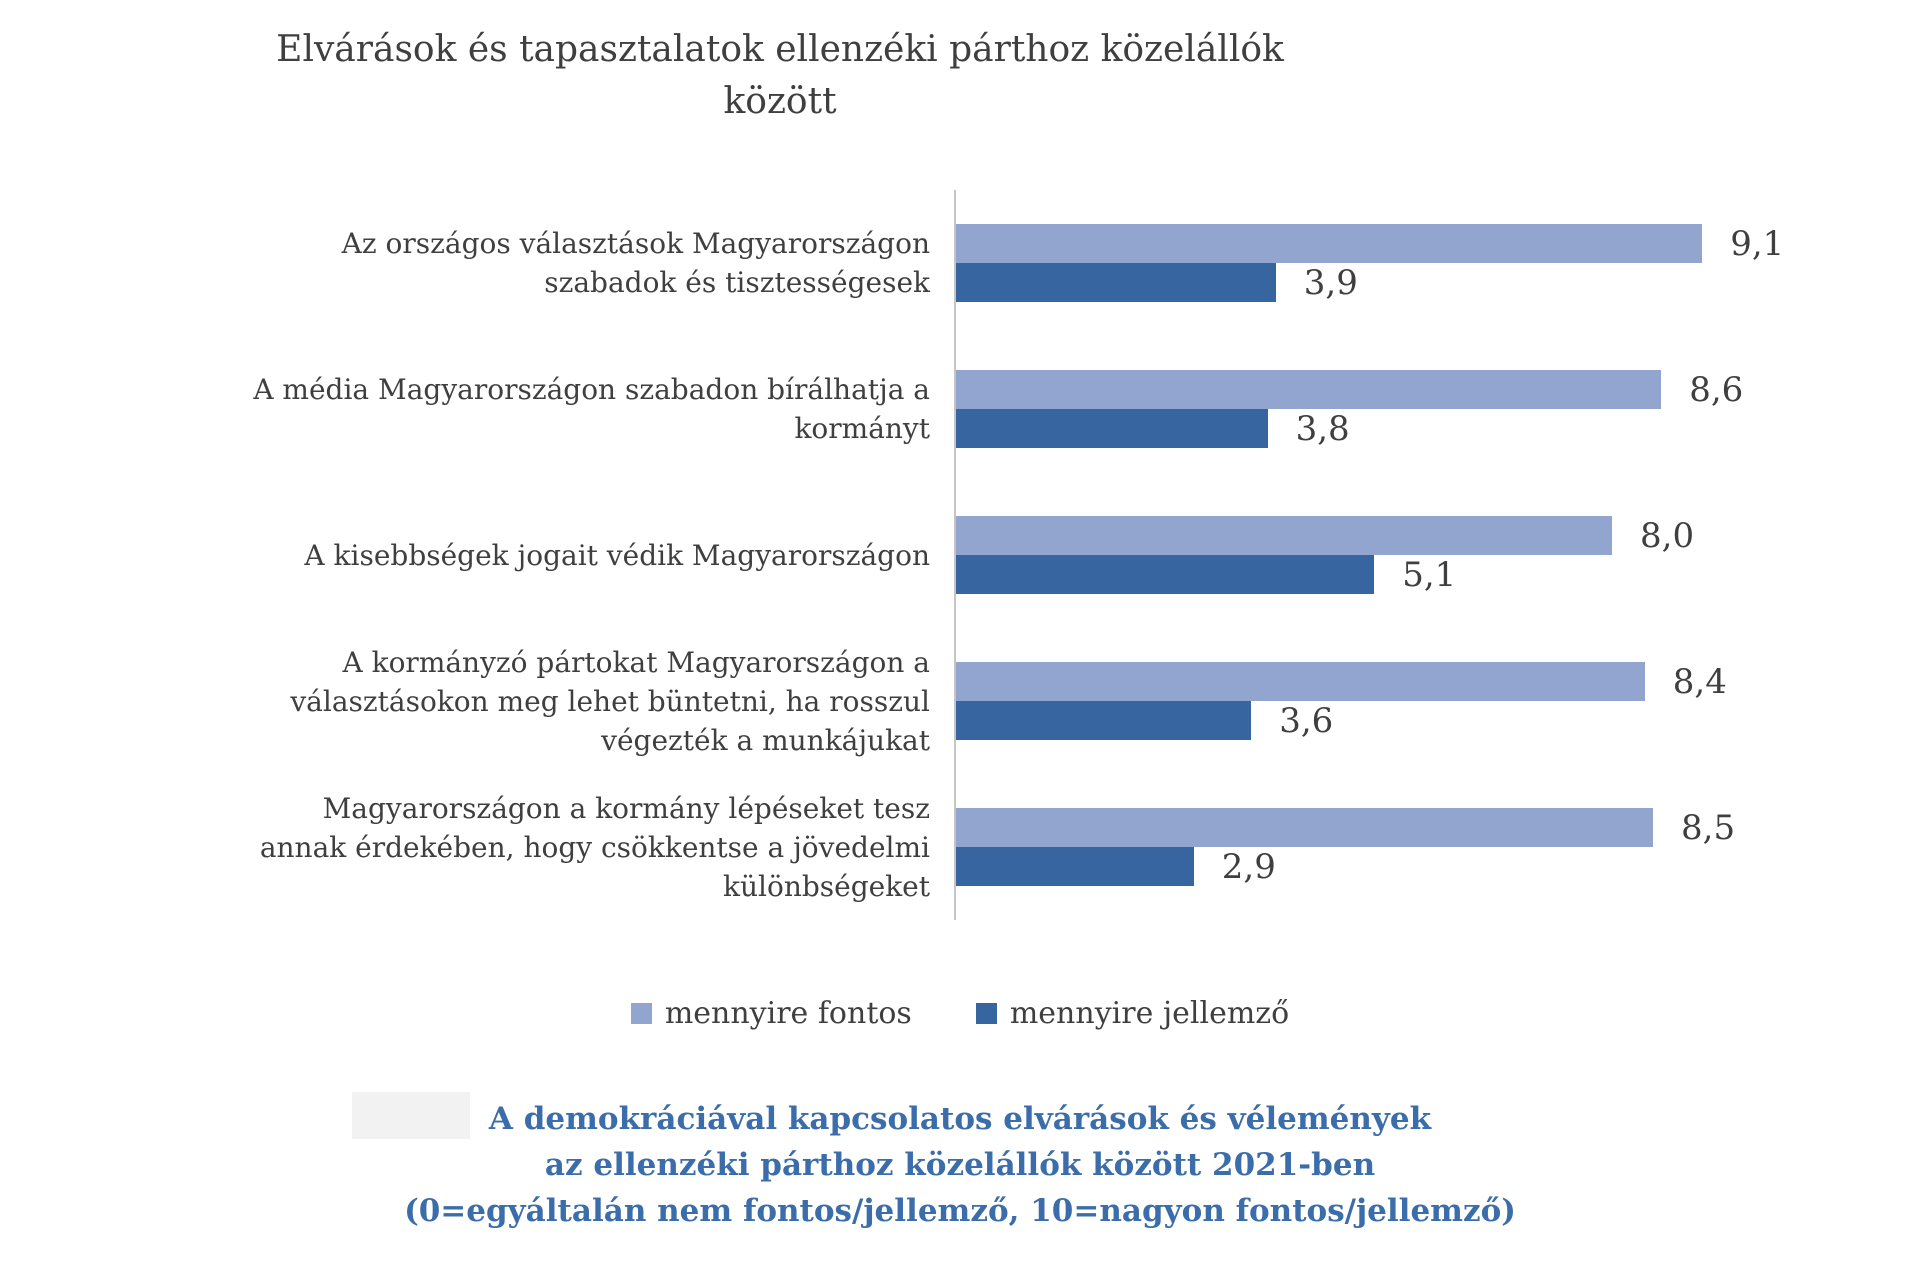 This screenshot has width=1920, height=1278. I want to click on bar-group: 8,5 2,9, so click(1437, 847).